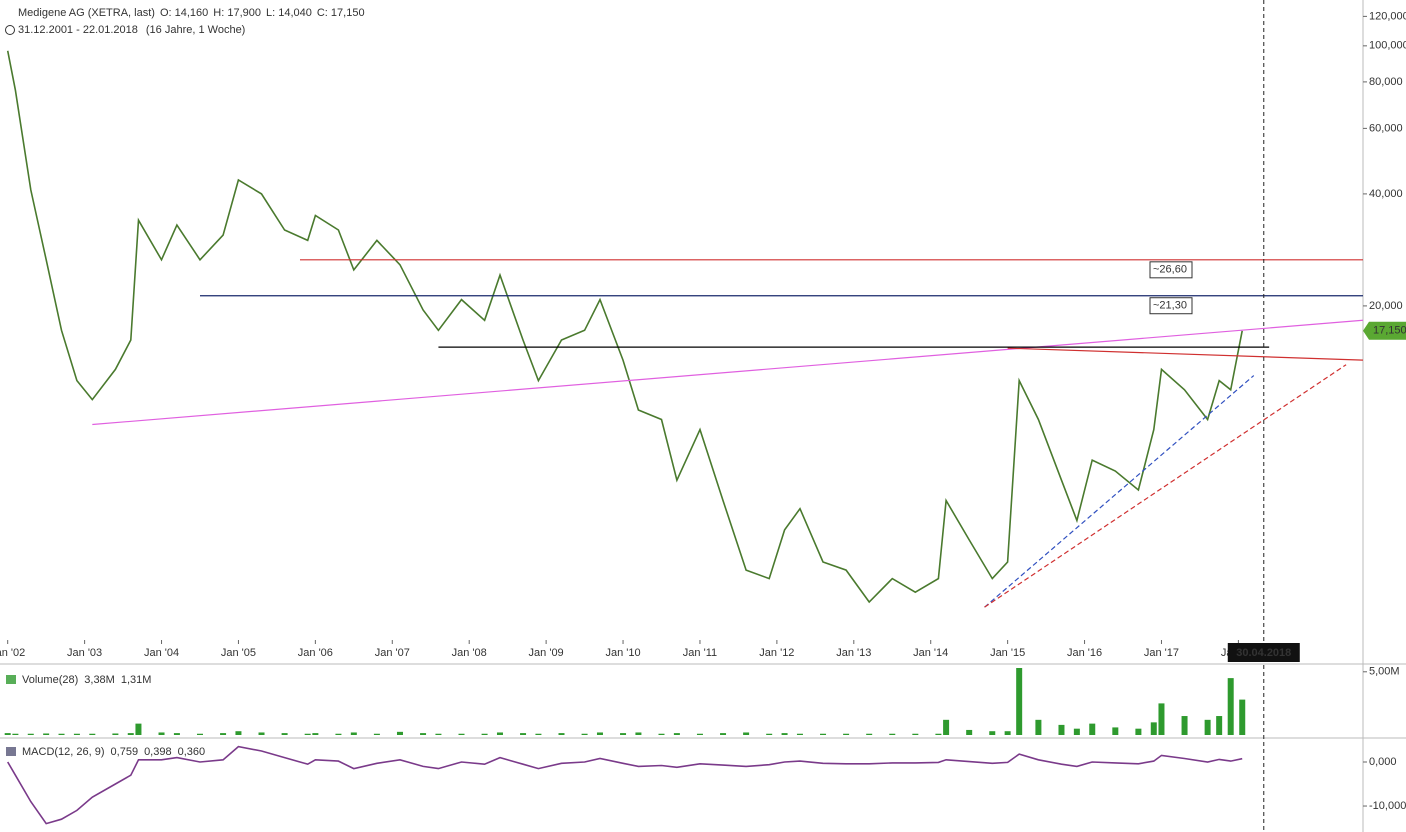 This screenshot has height=832, width=1406. What do you see at coordinates (192, 752) in the screenshot?
I see `legend-value: 0,360` at bounding box center [192, 752].